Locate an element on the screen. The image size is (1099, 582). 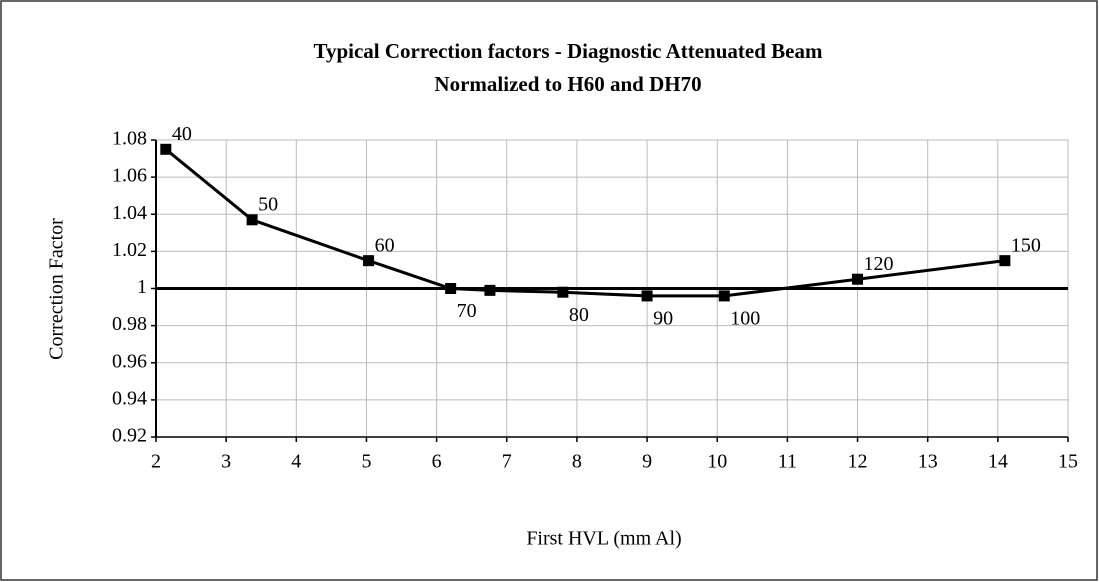
y-tick-label: 1.02 is located at coordinates (129, 250).